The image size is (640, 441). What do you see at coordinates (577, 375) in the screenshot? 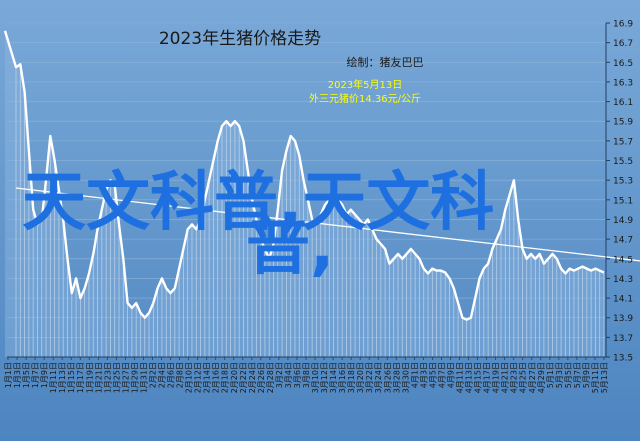
I see `x-tick-label: 5月7日` at bounding box center [577, 375].